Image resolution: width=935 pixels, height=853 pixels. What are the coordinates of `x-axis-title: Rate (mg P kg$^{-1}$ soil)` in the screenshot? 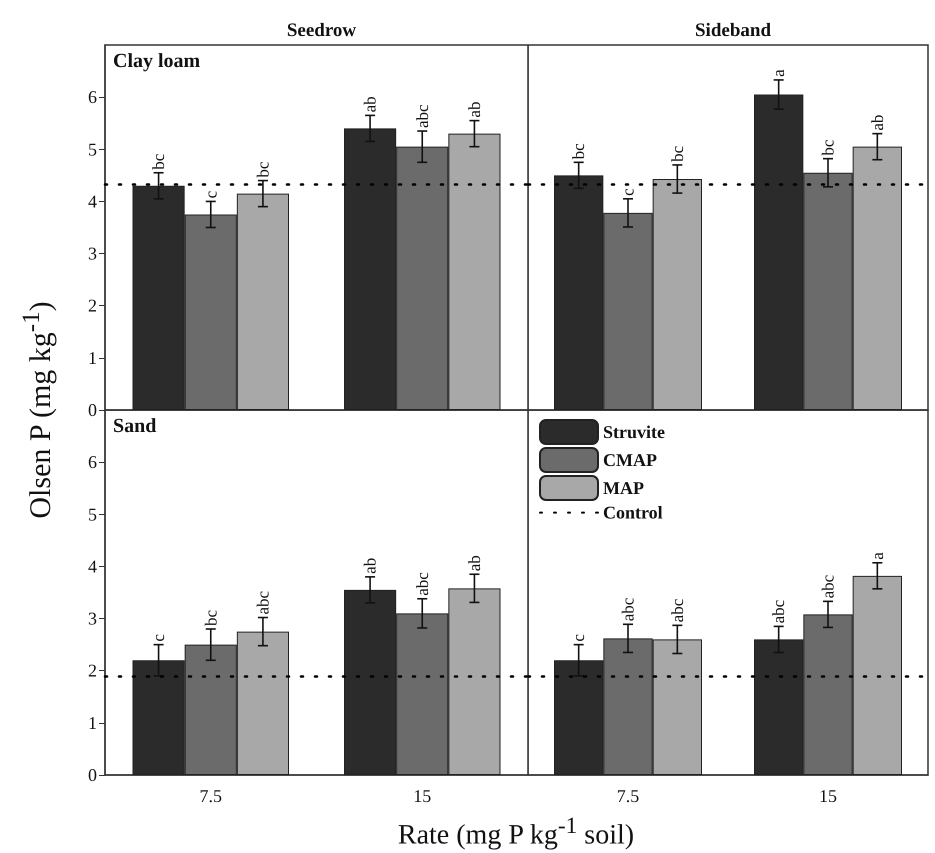 It's located at (516, 832).